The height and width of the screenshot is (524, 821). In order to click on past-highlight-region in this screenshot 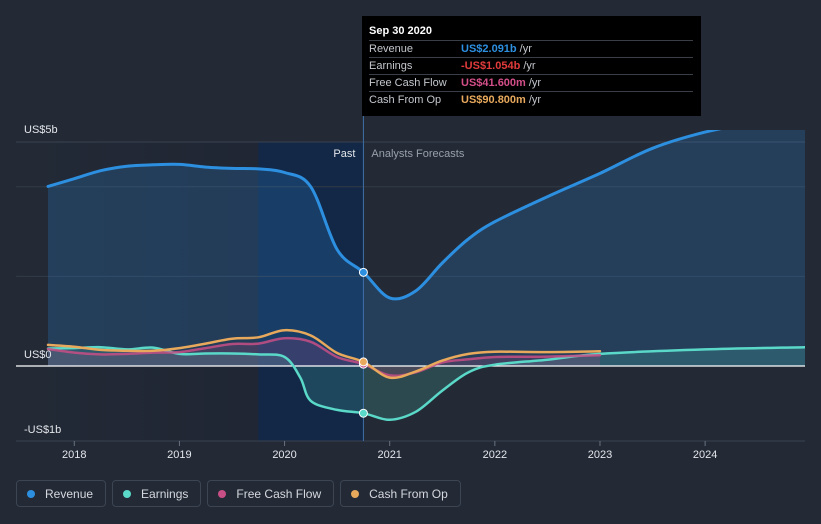, I will do `click(311, 291)`.